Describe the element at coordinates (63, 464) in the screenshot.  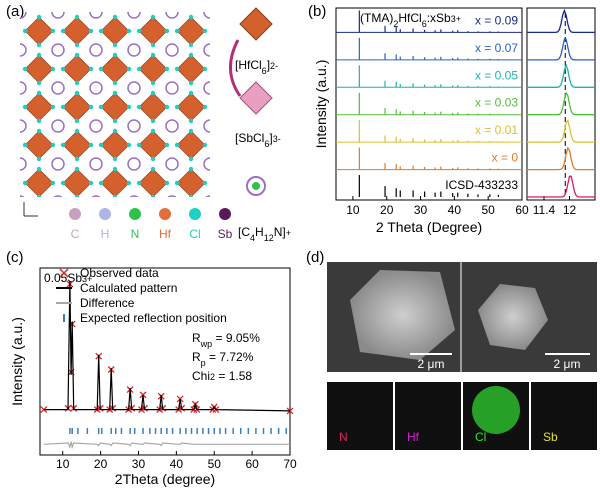
I see `x-tick-label: 10` at that location.